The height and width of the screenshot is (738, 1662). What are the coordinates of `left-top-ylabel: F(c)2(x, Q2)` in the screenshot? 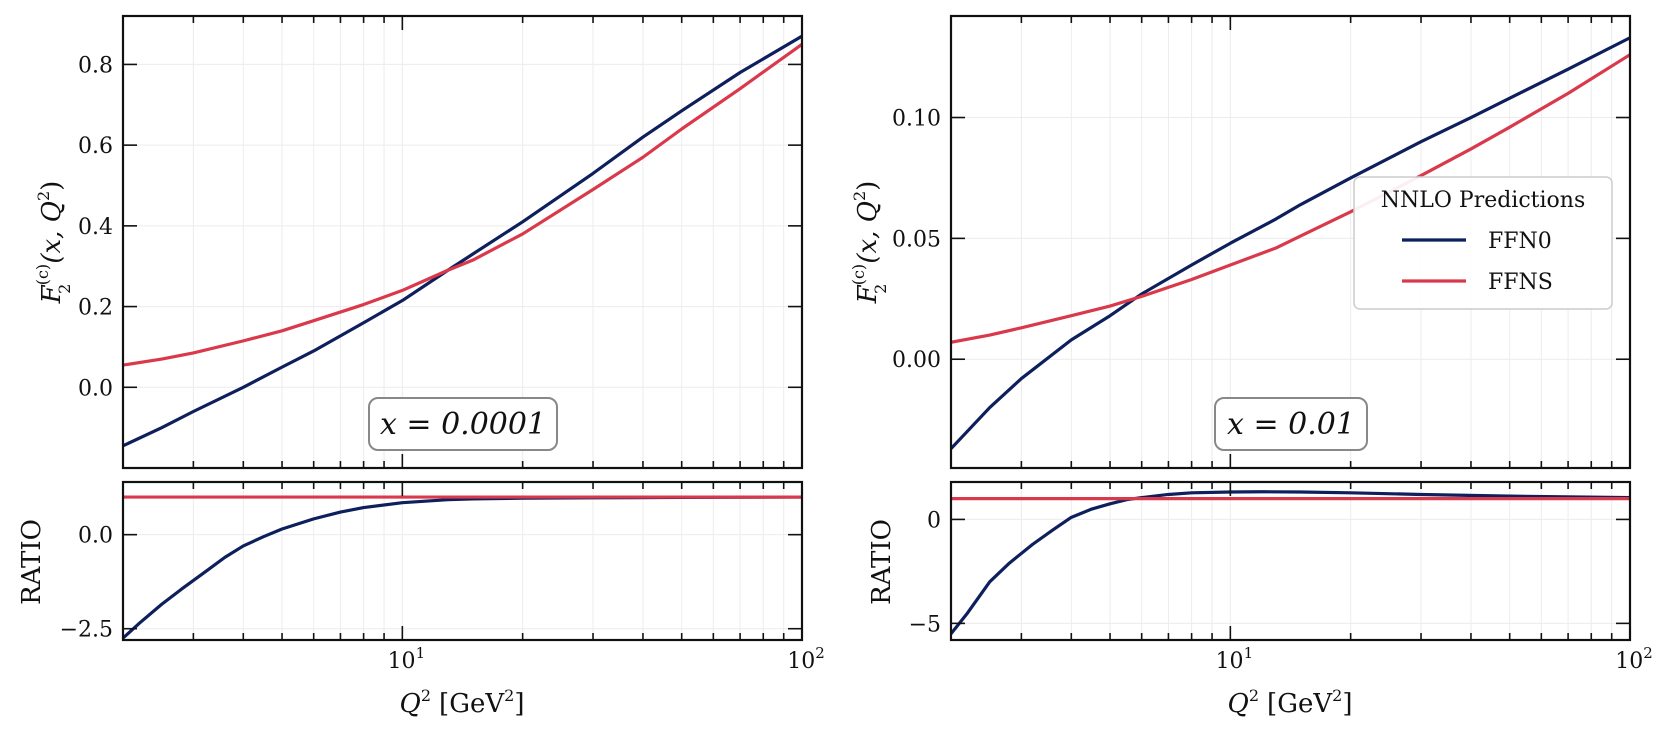 It's located at (53, 243).